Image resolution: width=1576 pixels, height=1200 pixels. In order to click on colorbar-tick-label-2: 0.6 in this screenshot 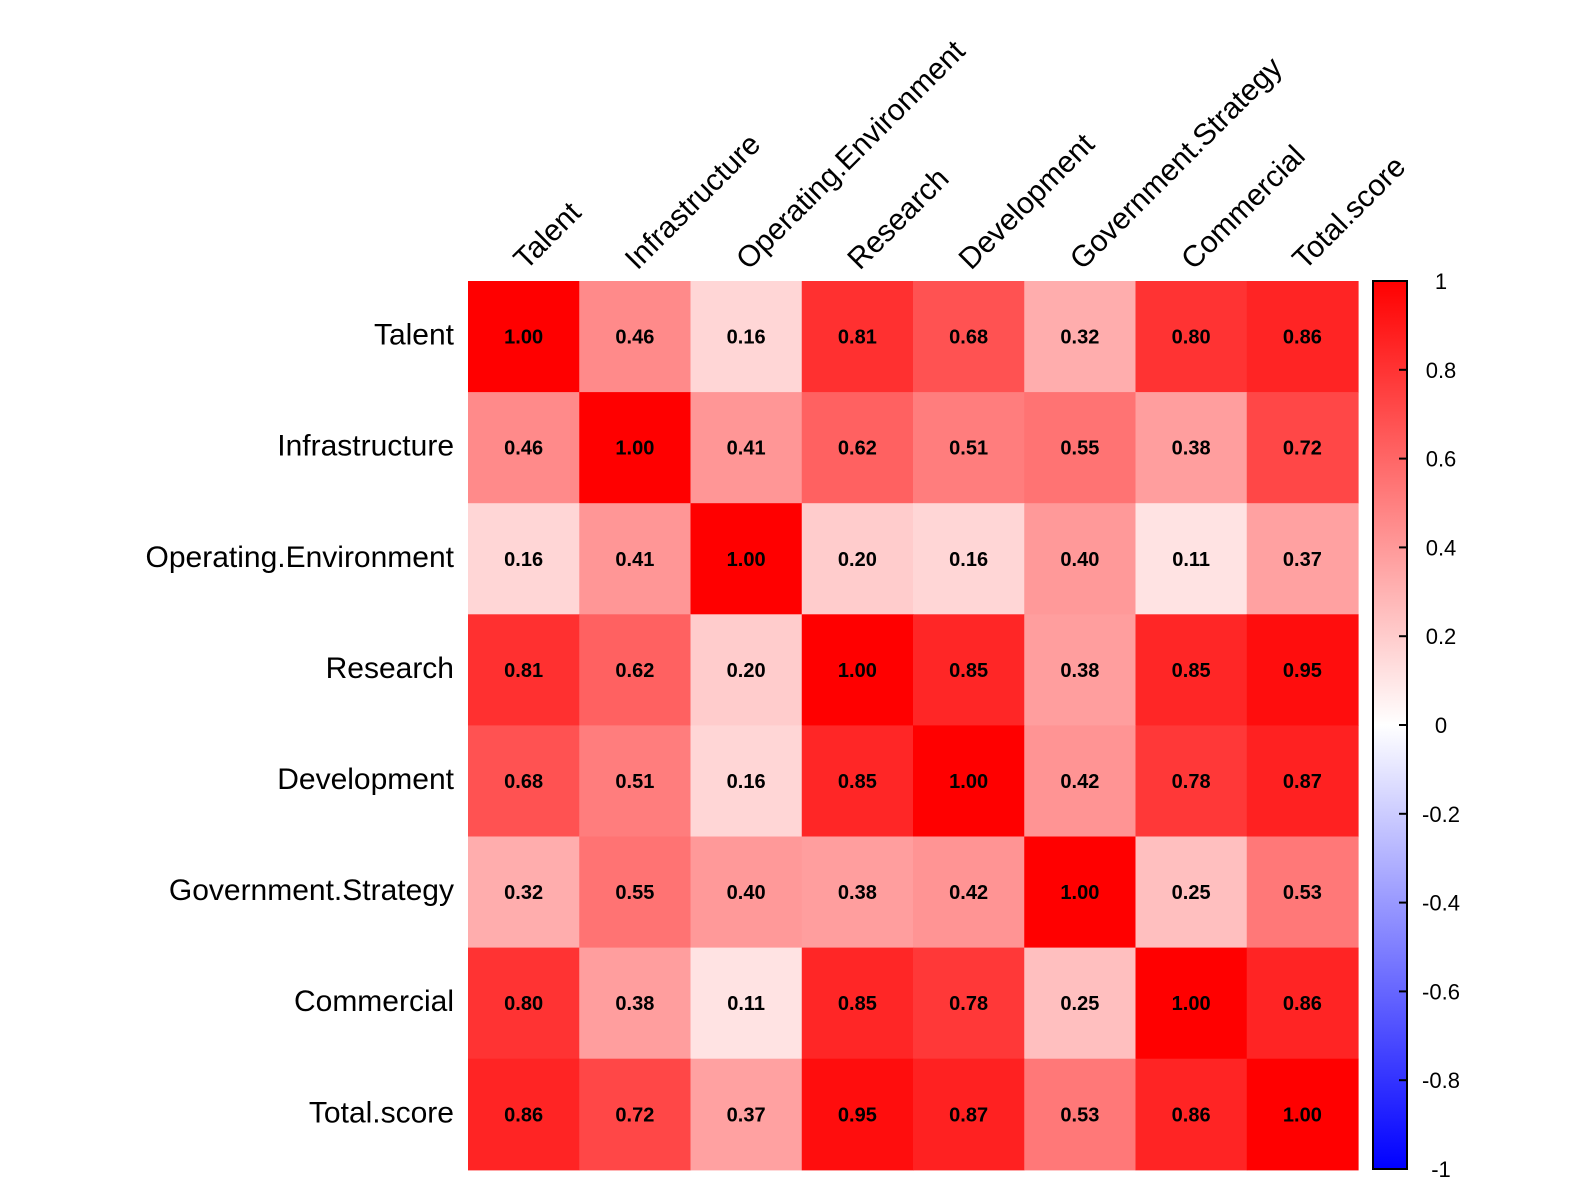, I will do `click(1441, 459)`.